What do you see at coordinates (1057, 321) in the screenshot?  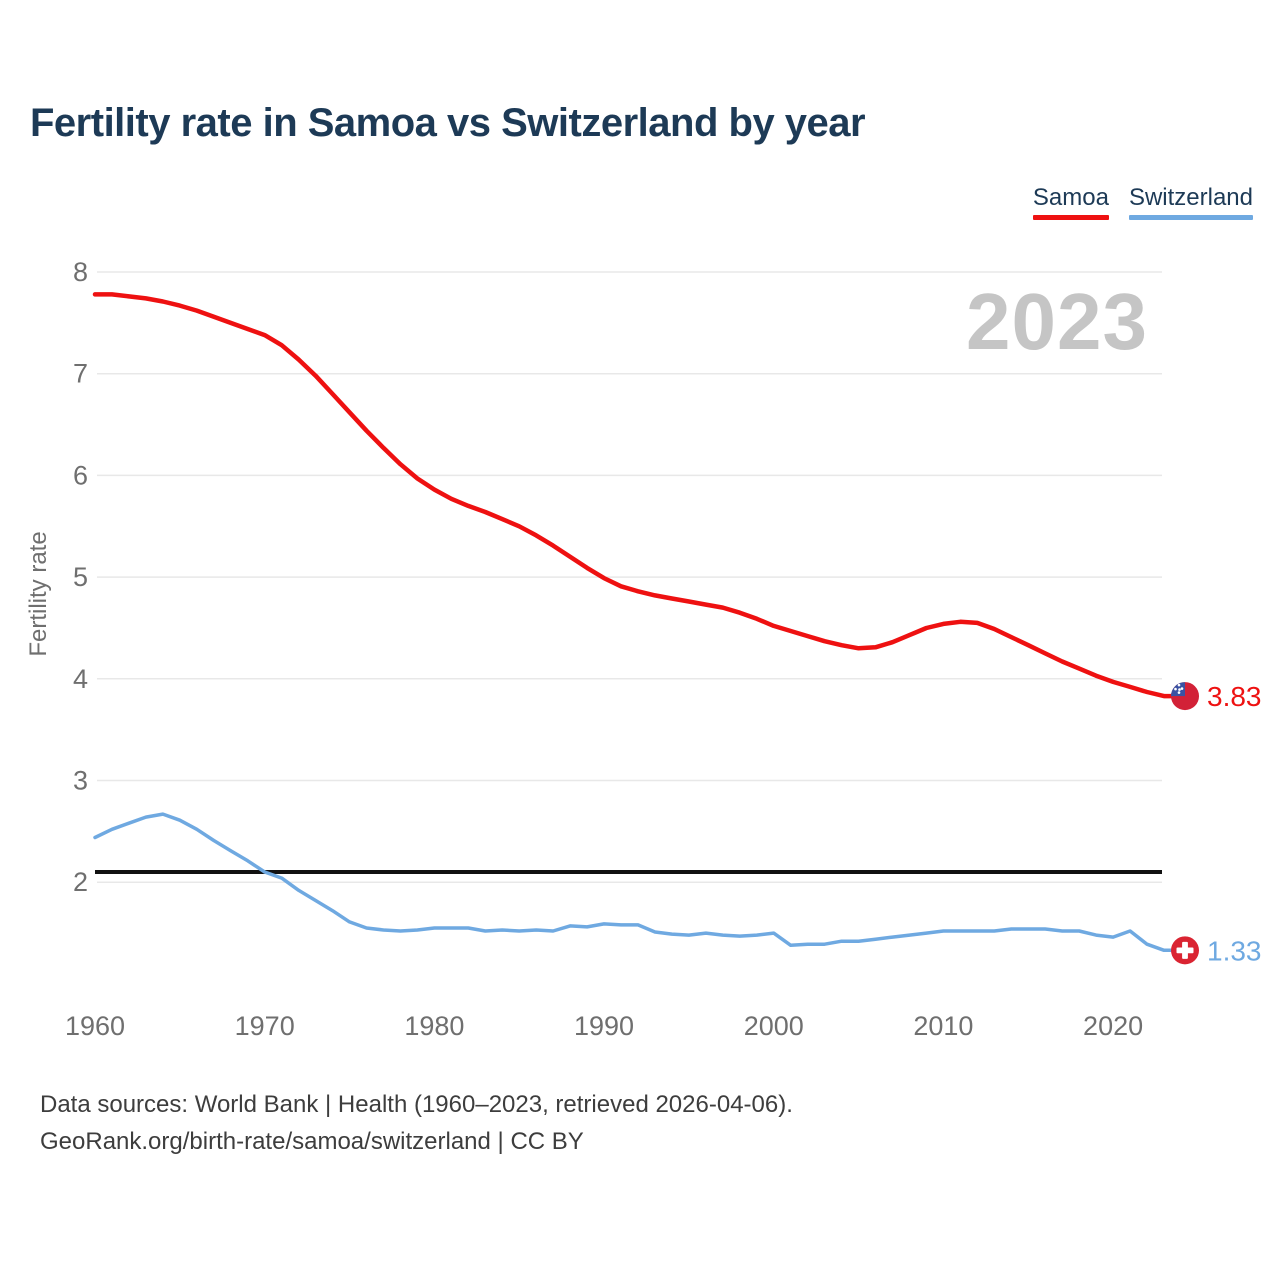 I see `year-watermark: 2023` at bounding box center [1057, 321].